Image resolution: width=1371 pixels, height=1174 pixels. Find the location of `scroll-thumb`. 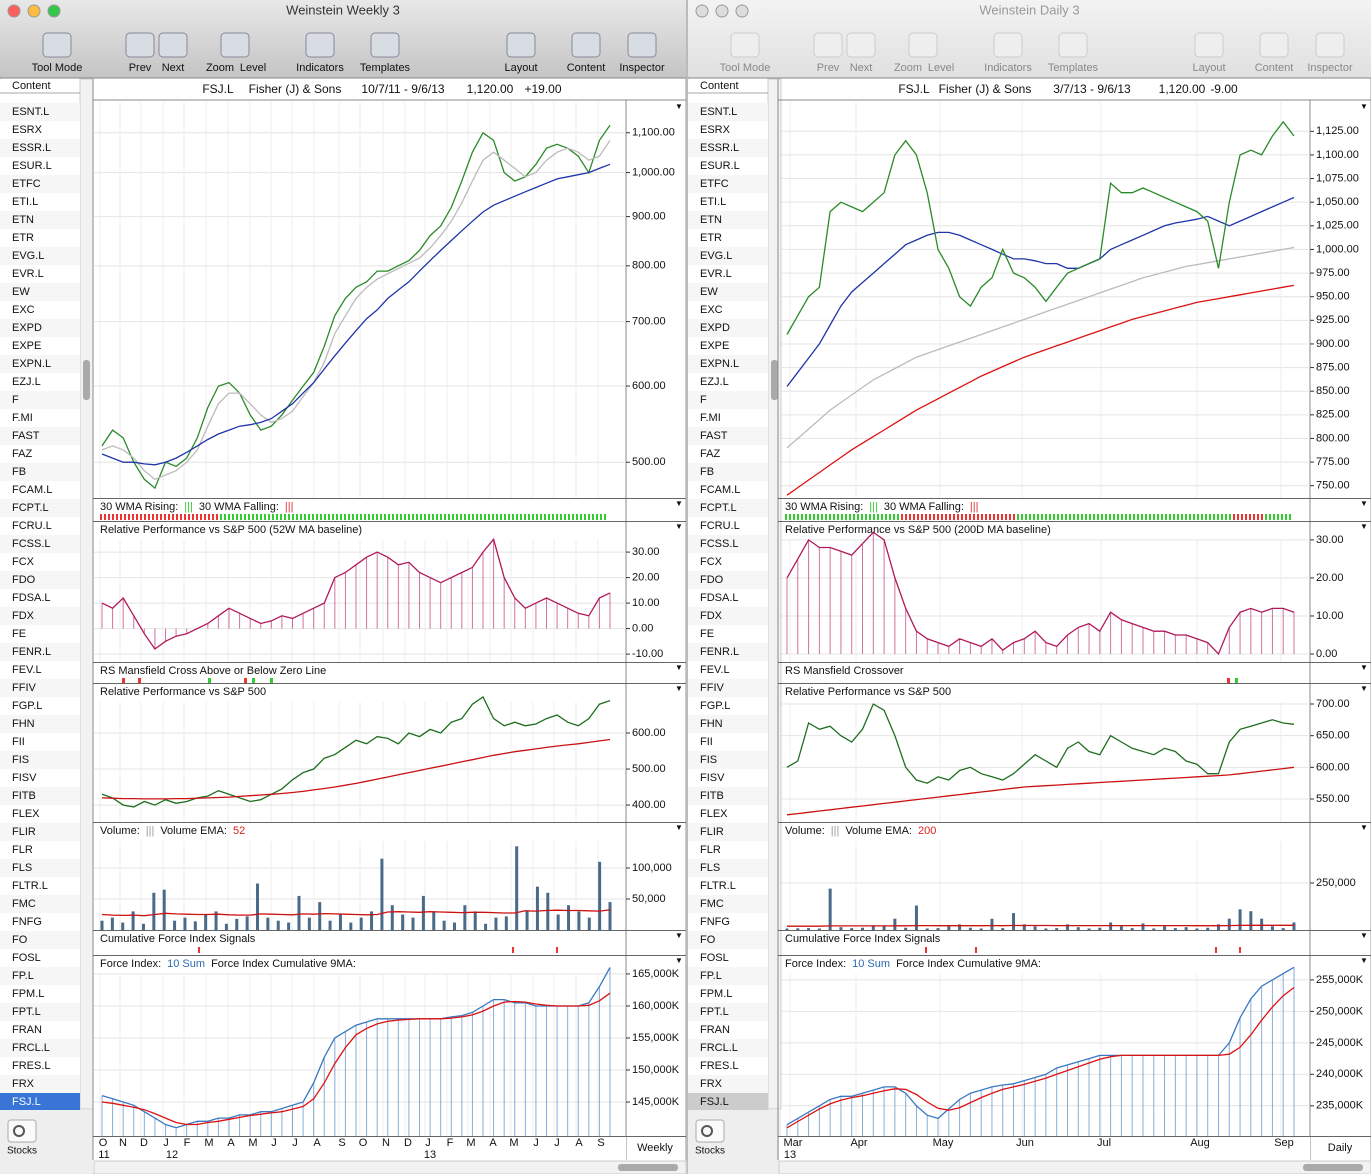

scroll-thumb is located at coordinates (774, 380).